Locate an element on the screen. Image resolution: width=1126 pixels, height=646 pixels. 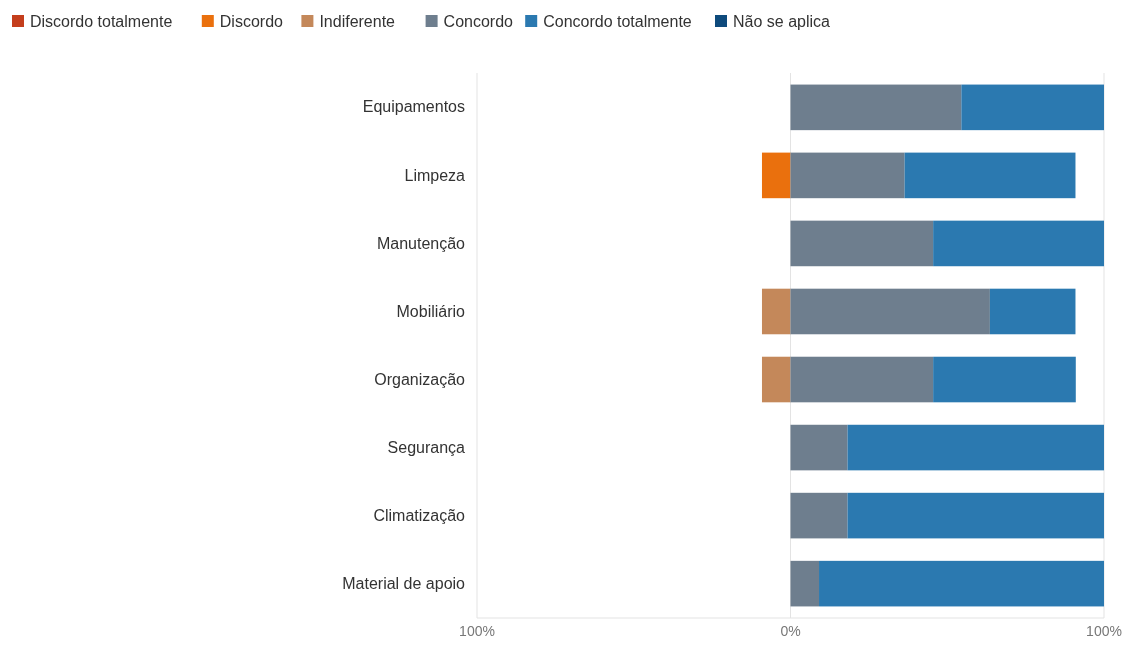
legend-label: Não se aplica is located at coordinates (782, 21).